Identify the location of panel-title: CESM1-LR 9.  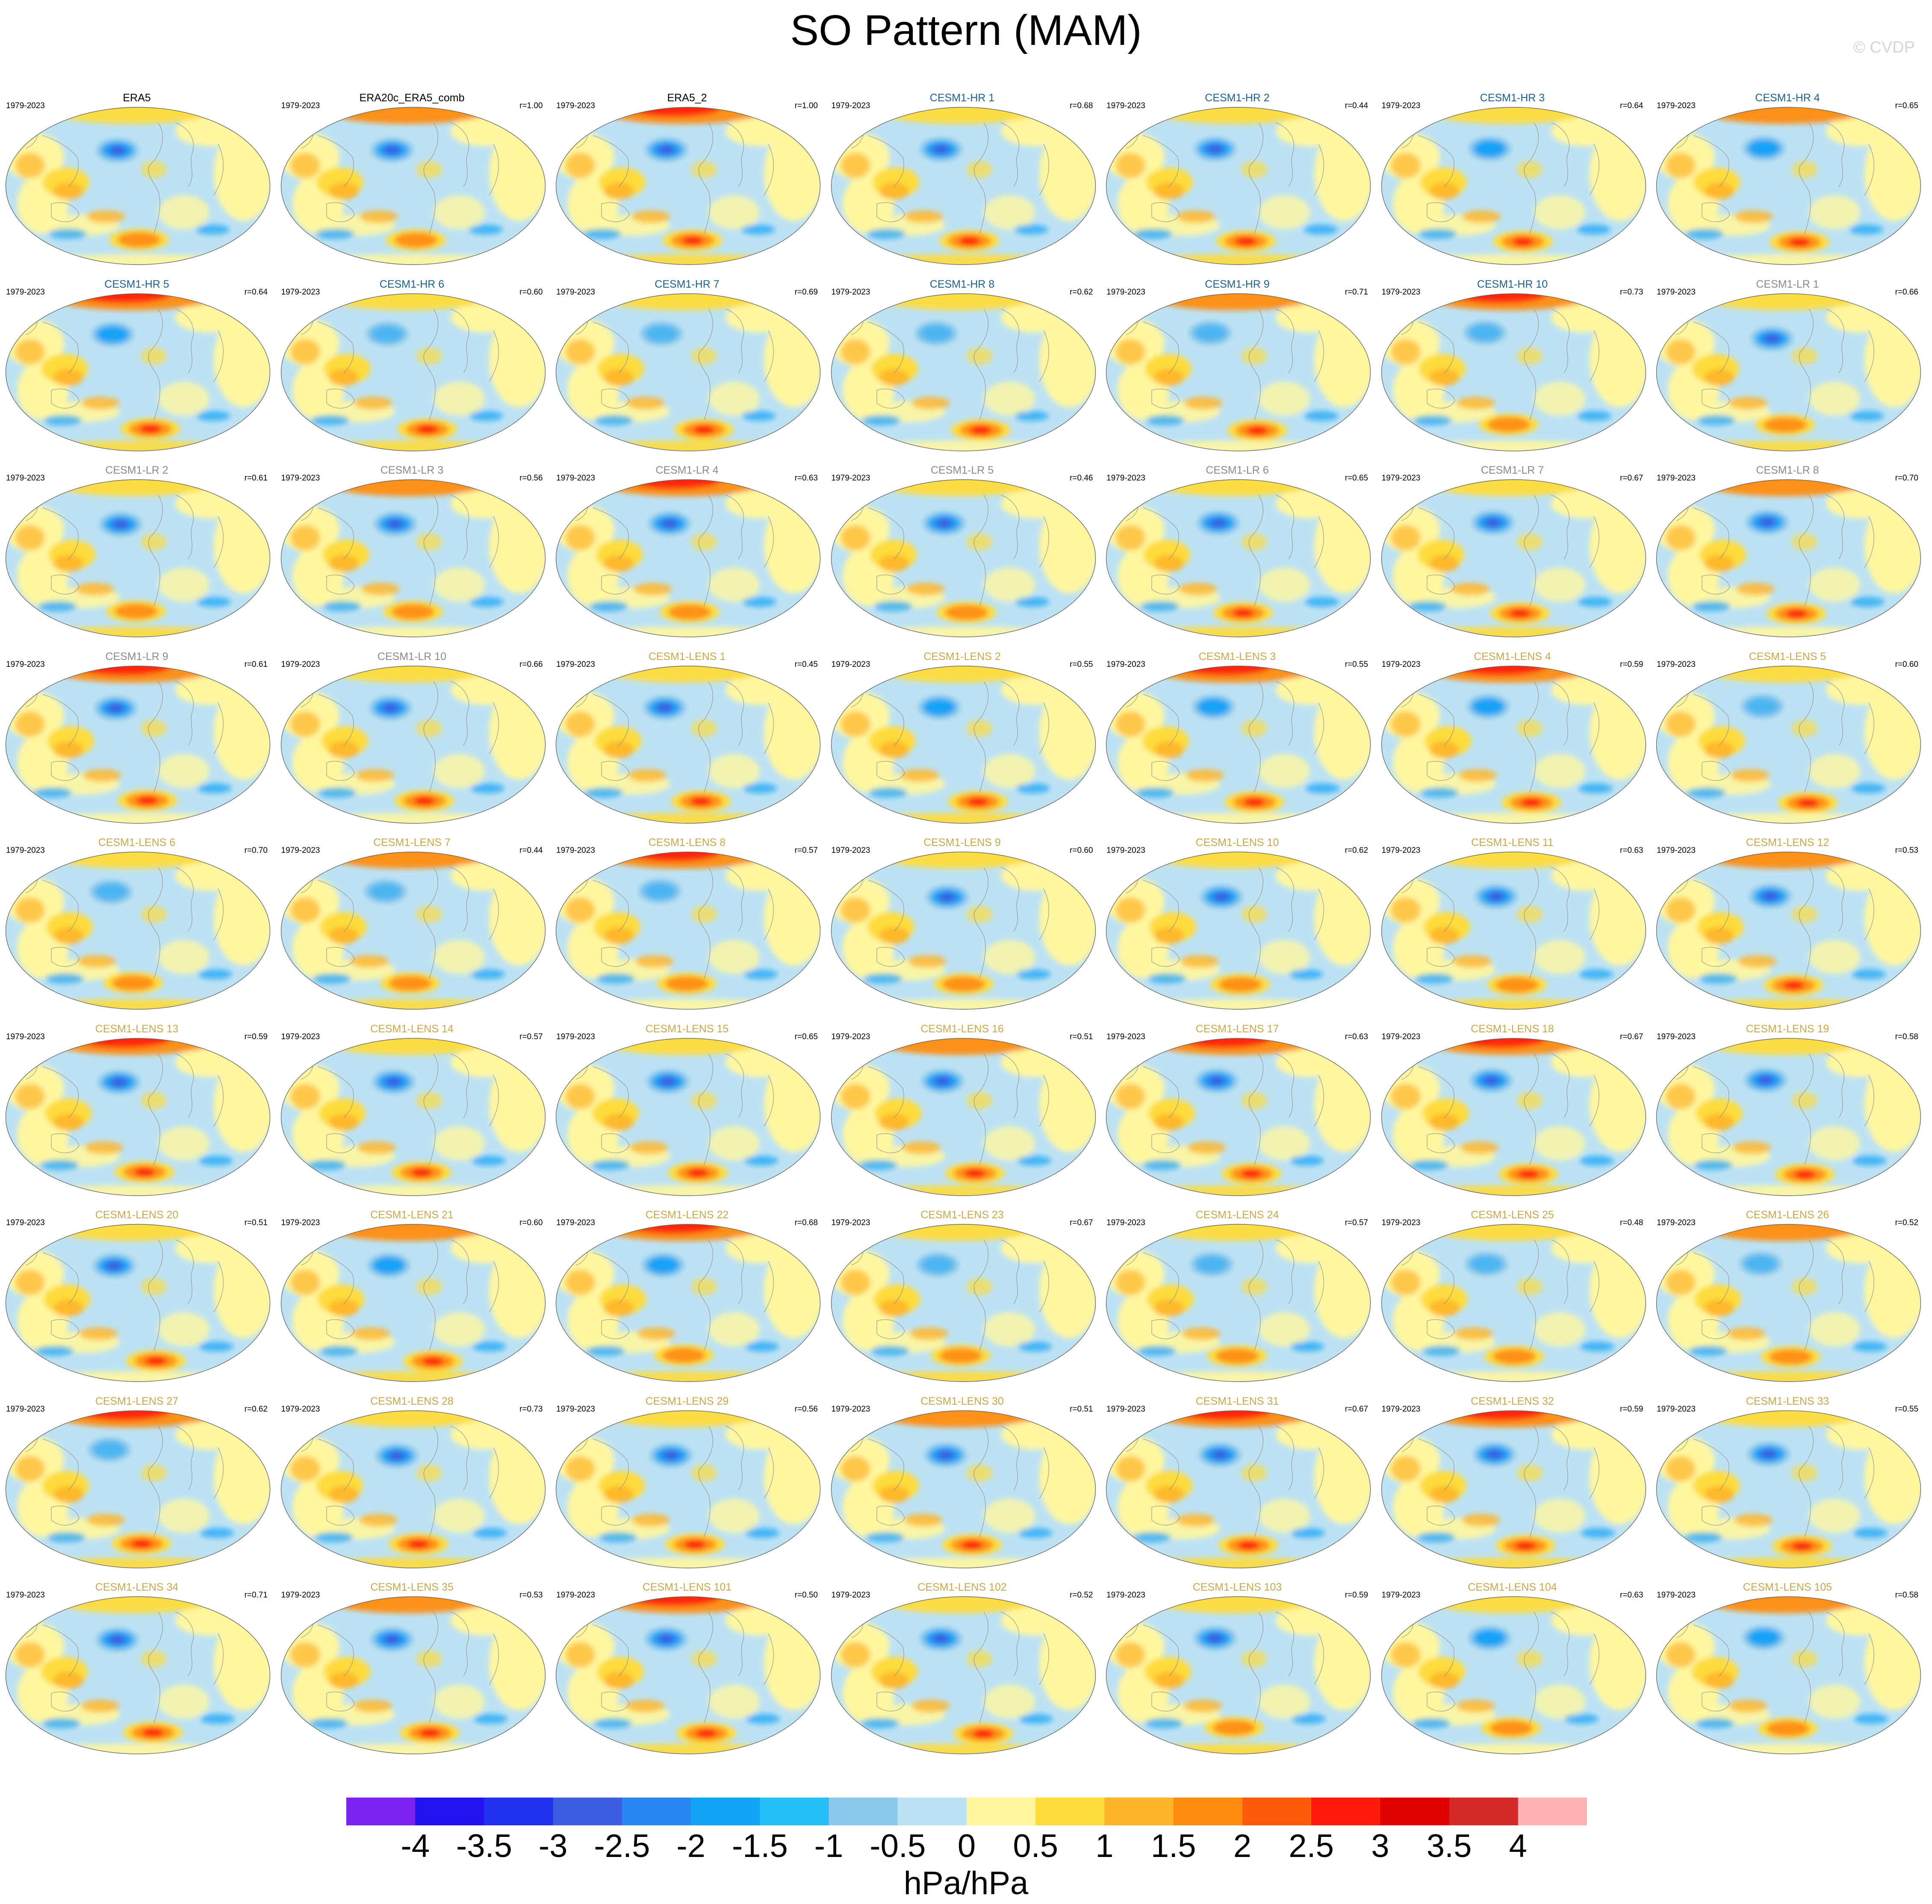
(136, 656).